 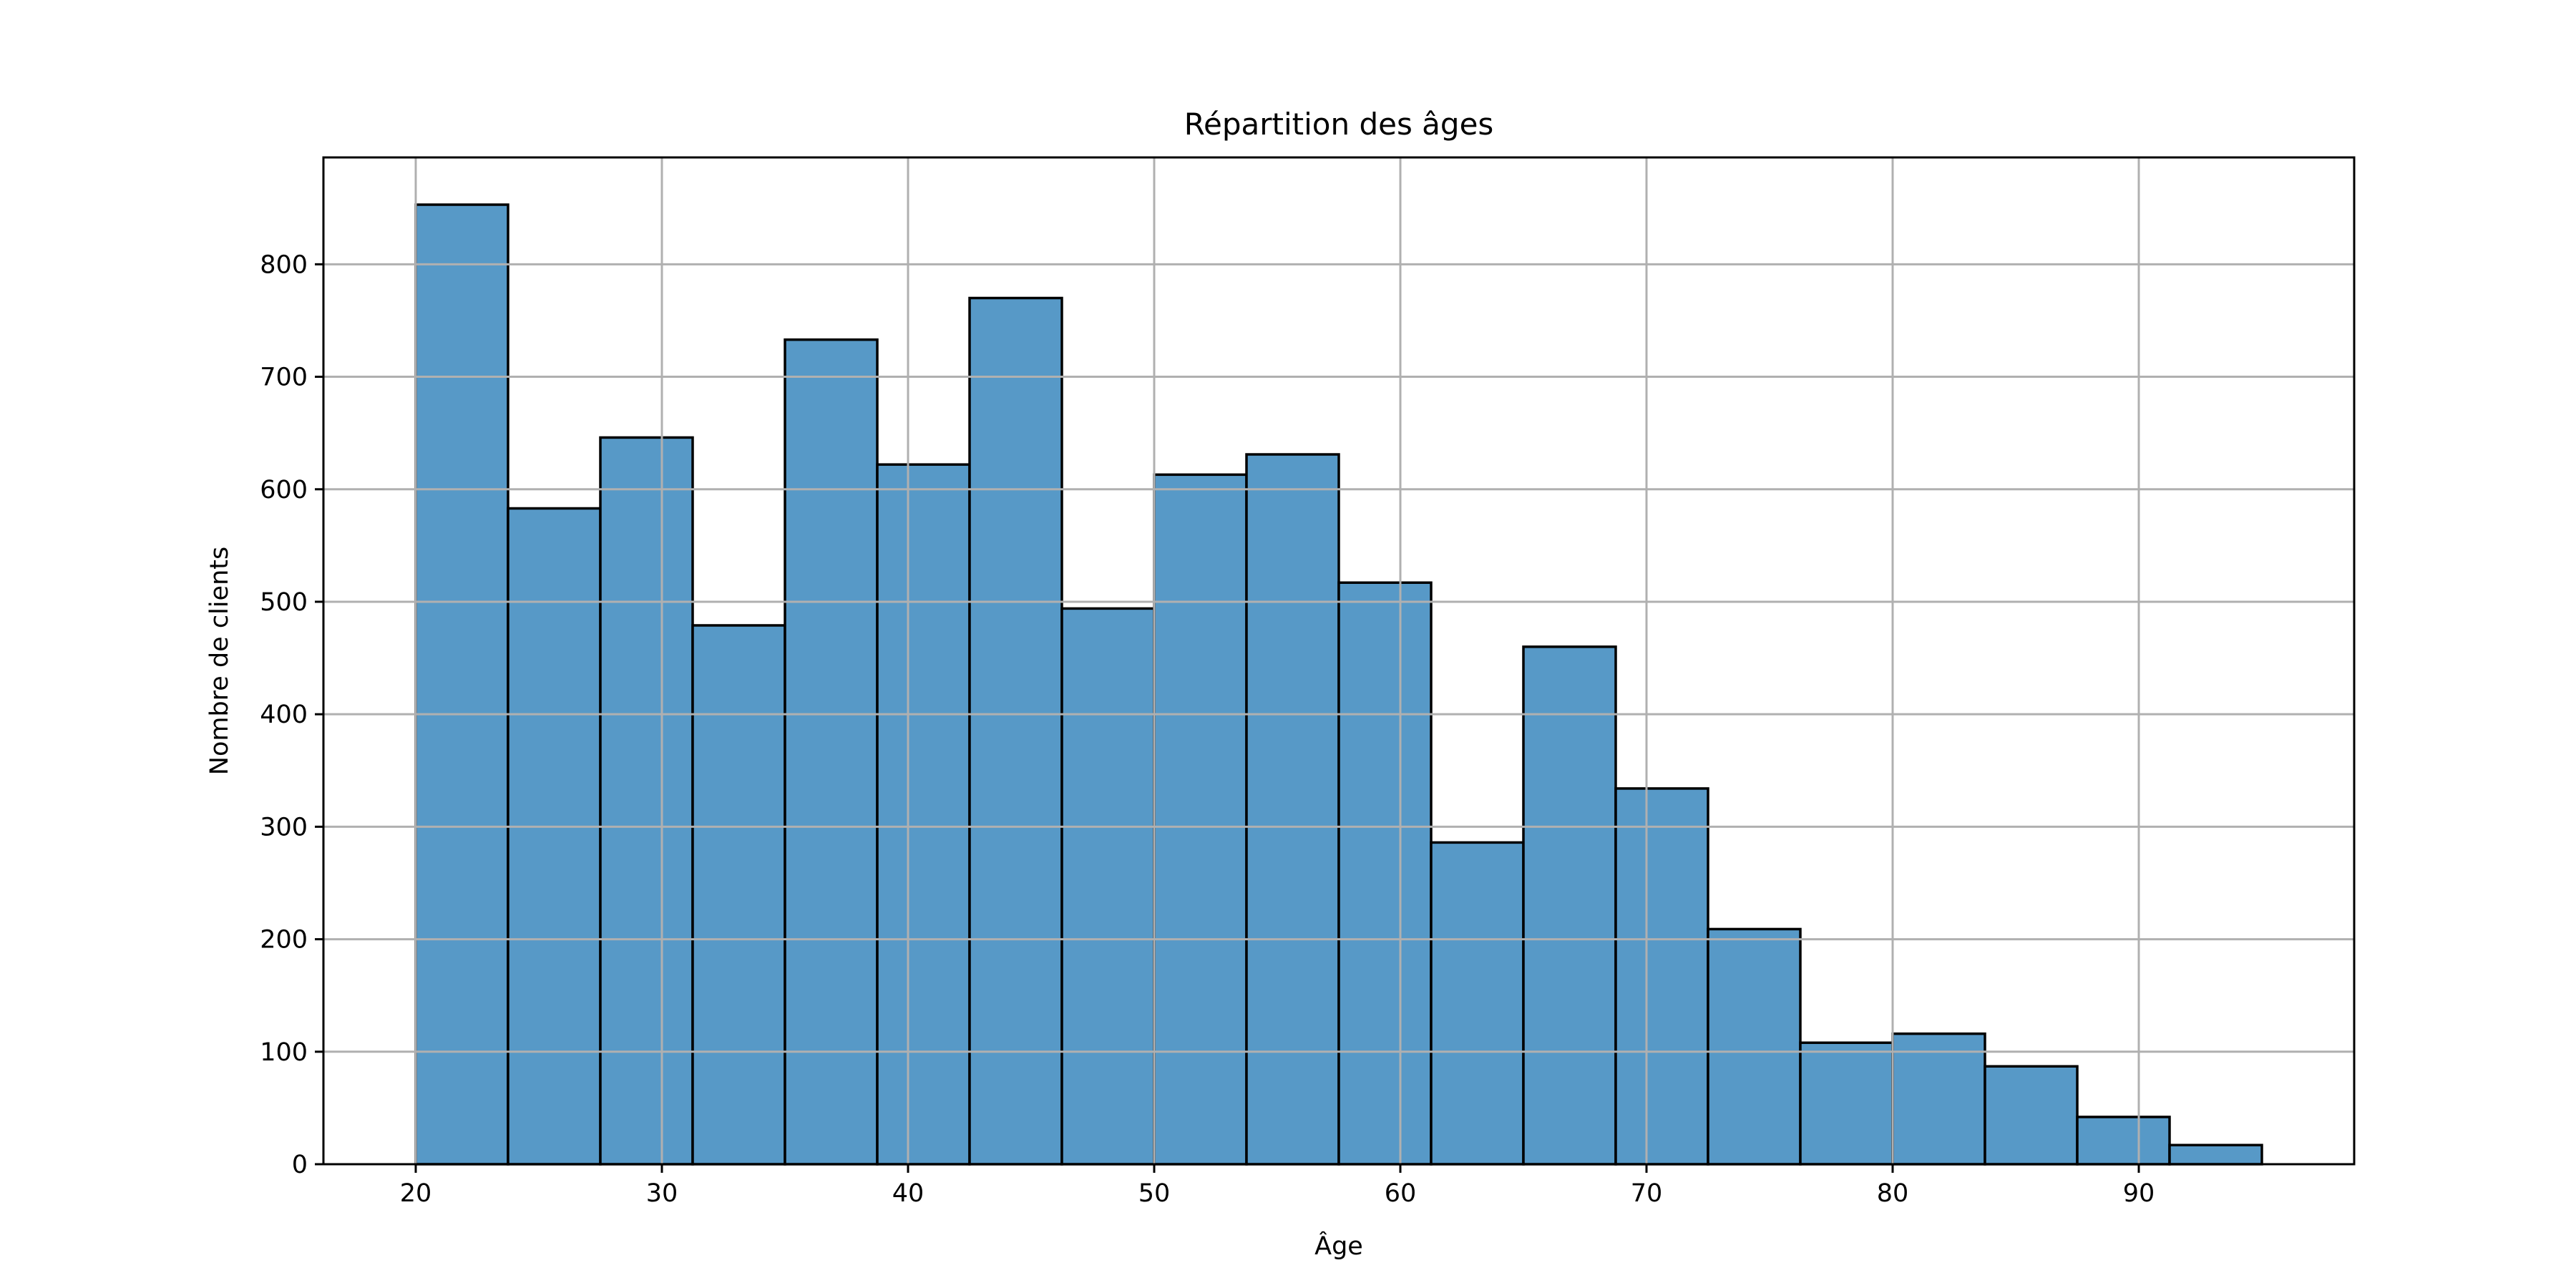 What do you see at coordinates (1338, 1246) in the screenshot?
I see `x-axis-label: Âge` at bounding box center [1338, 1246].